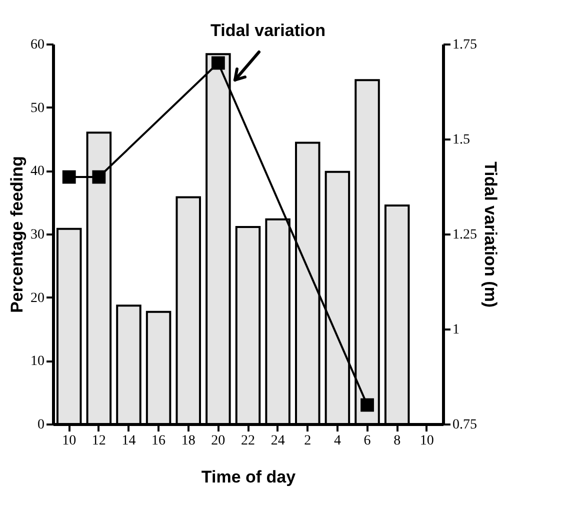  I want to click on x-tick-label: 20, so click(218, 441).